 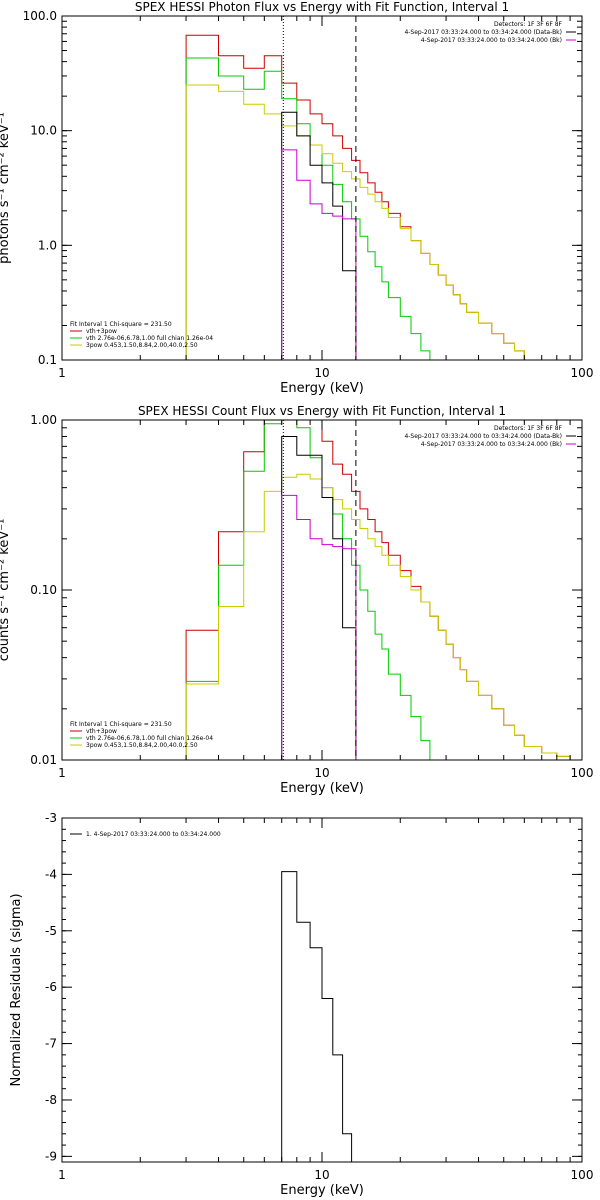 I want to click on y-tick-label: -9, so click(x=51, y=1156).